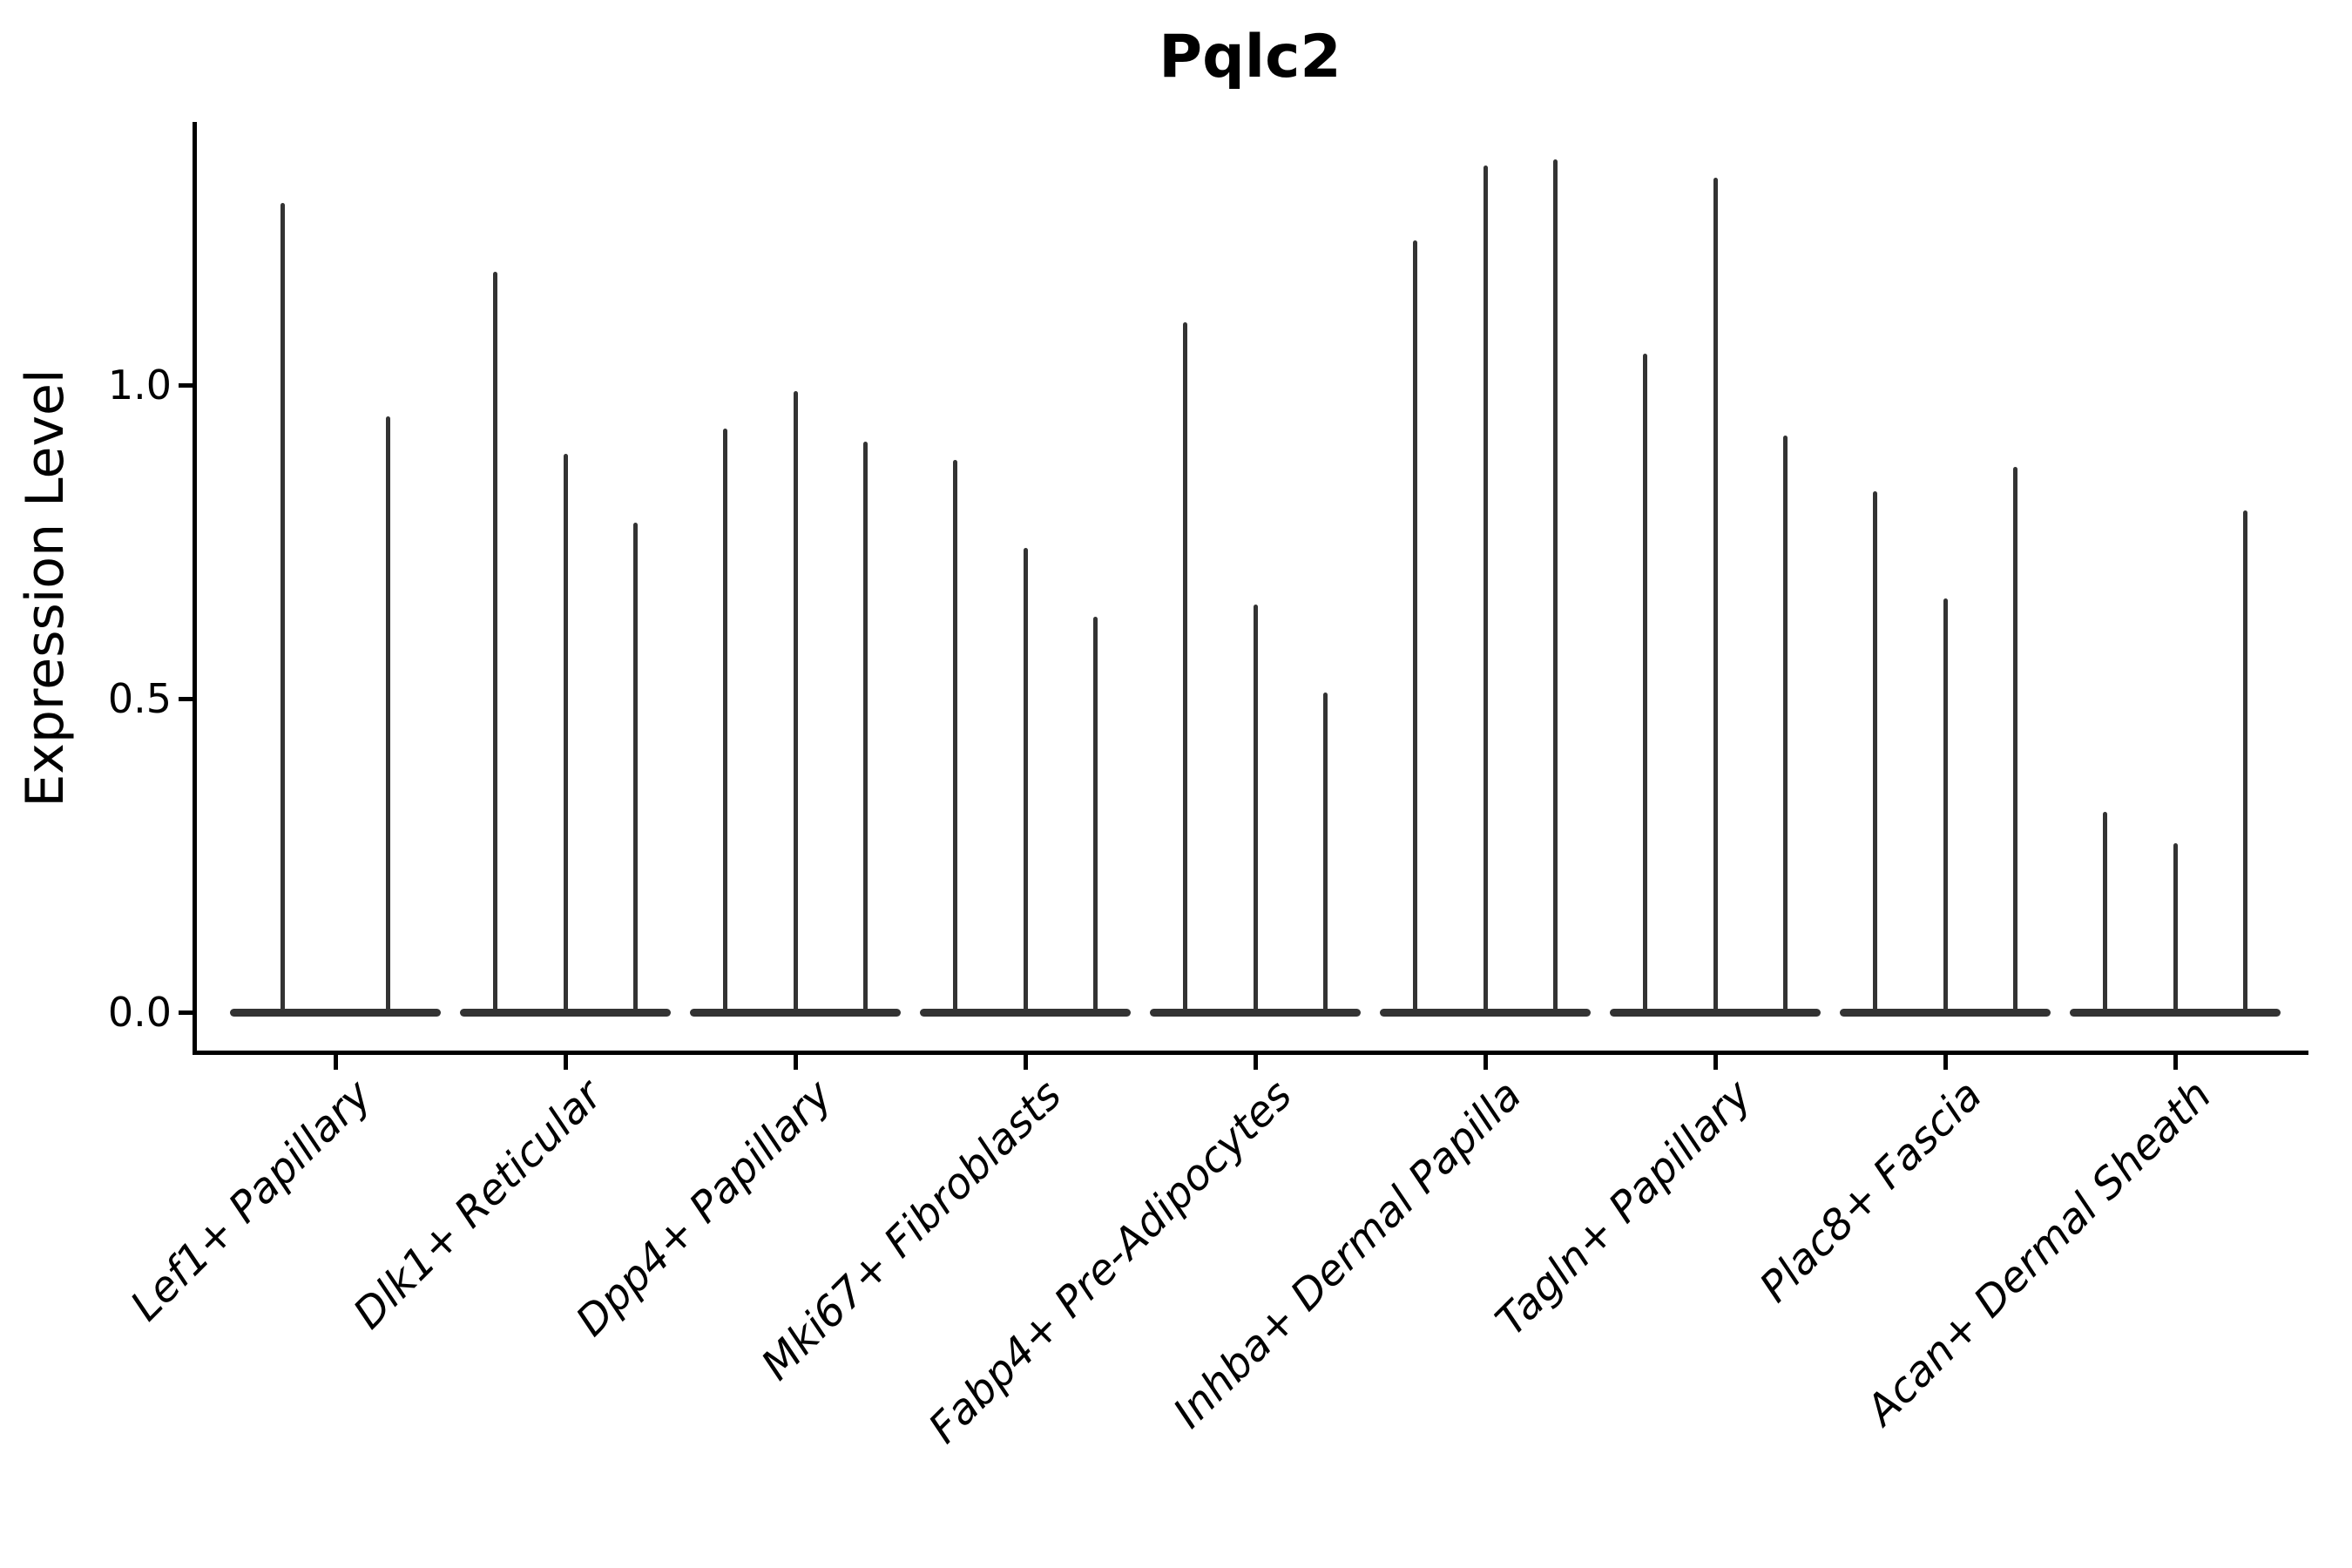 The height and width of the screenshot is (1568, 2352). What do you see at coordinates (252, 1201) in the screenshot?
I see `x-tick-label: Lef1+ Papillary` at bounding box center [252, 1201].